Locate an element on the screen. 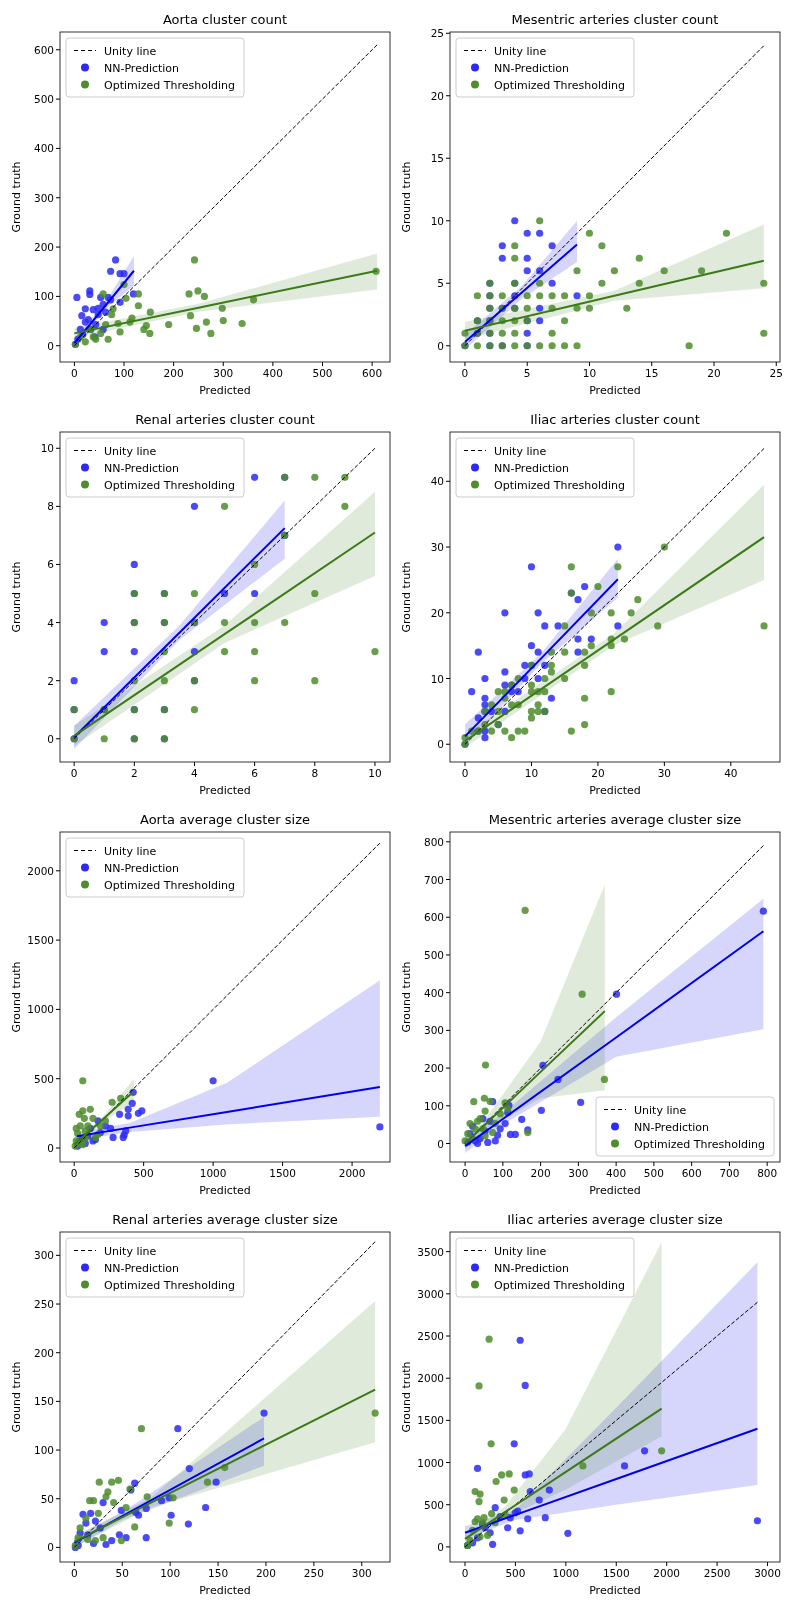 Image resolution: width=797 pixels, height=1612 pixels. y-tick-label: 15 is located at coordinates (437, 158).